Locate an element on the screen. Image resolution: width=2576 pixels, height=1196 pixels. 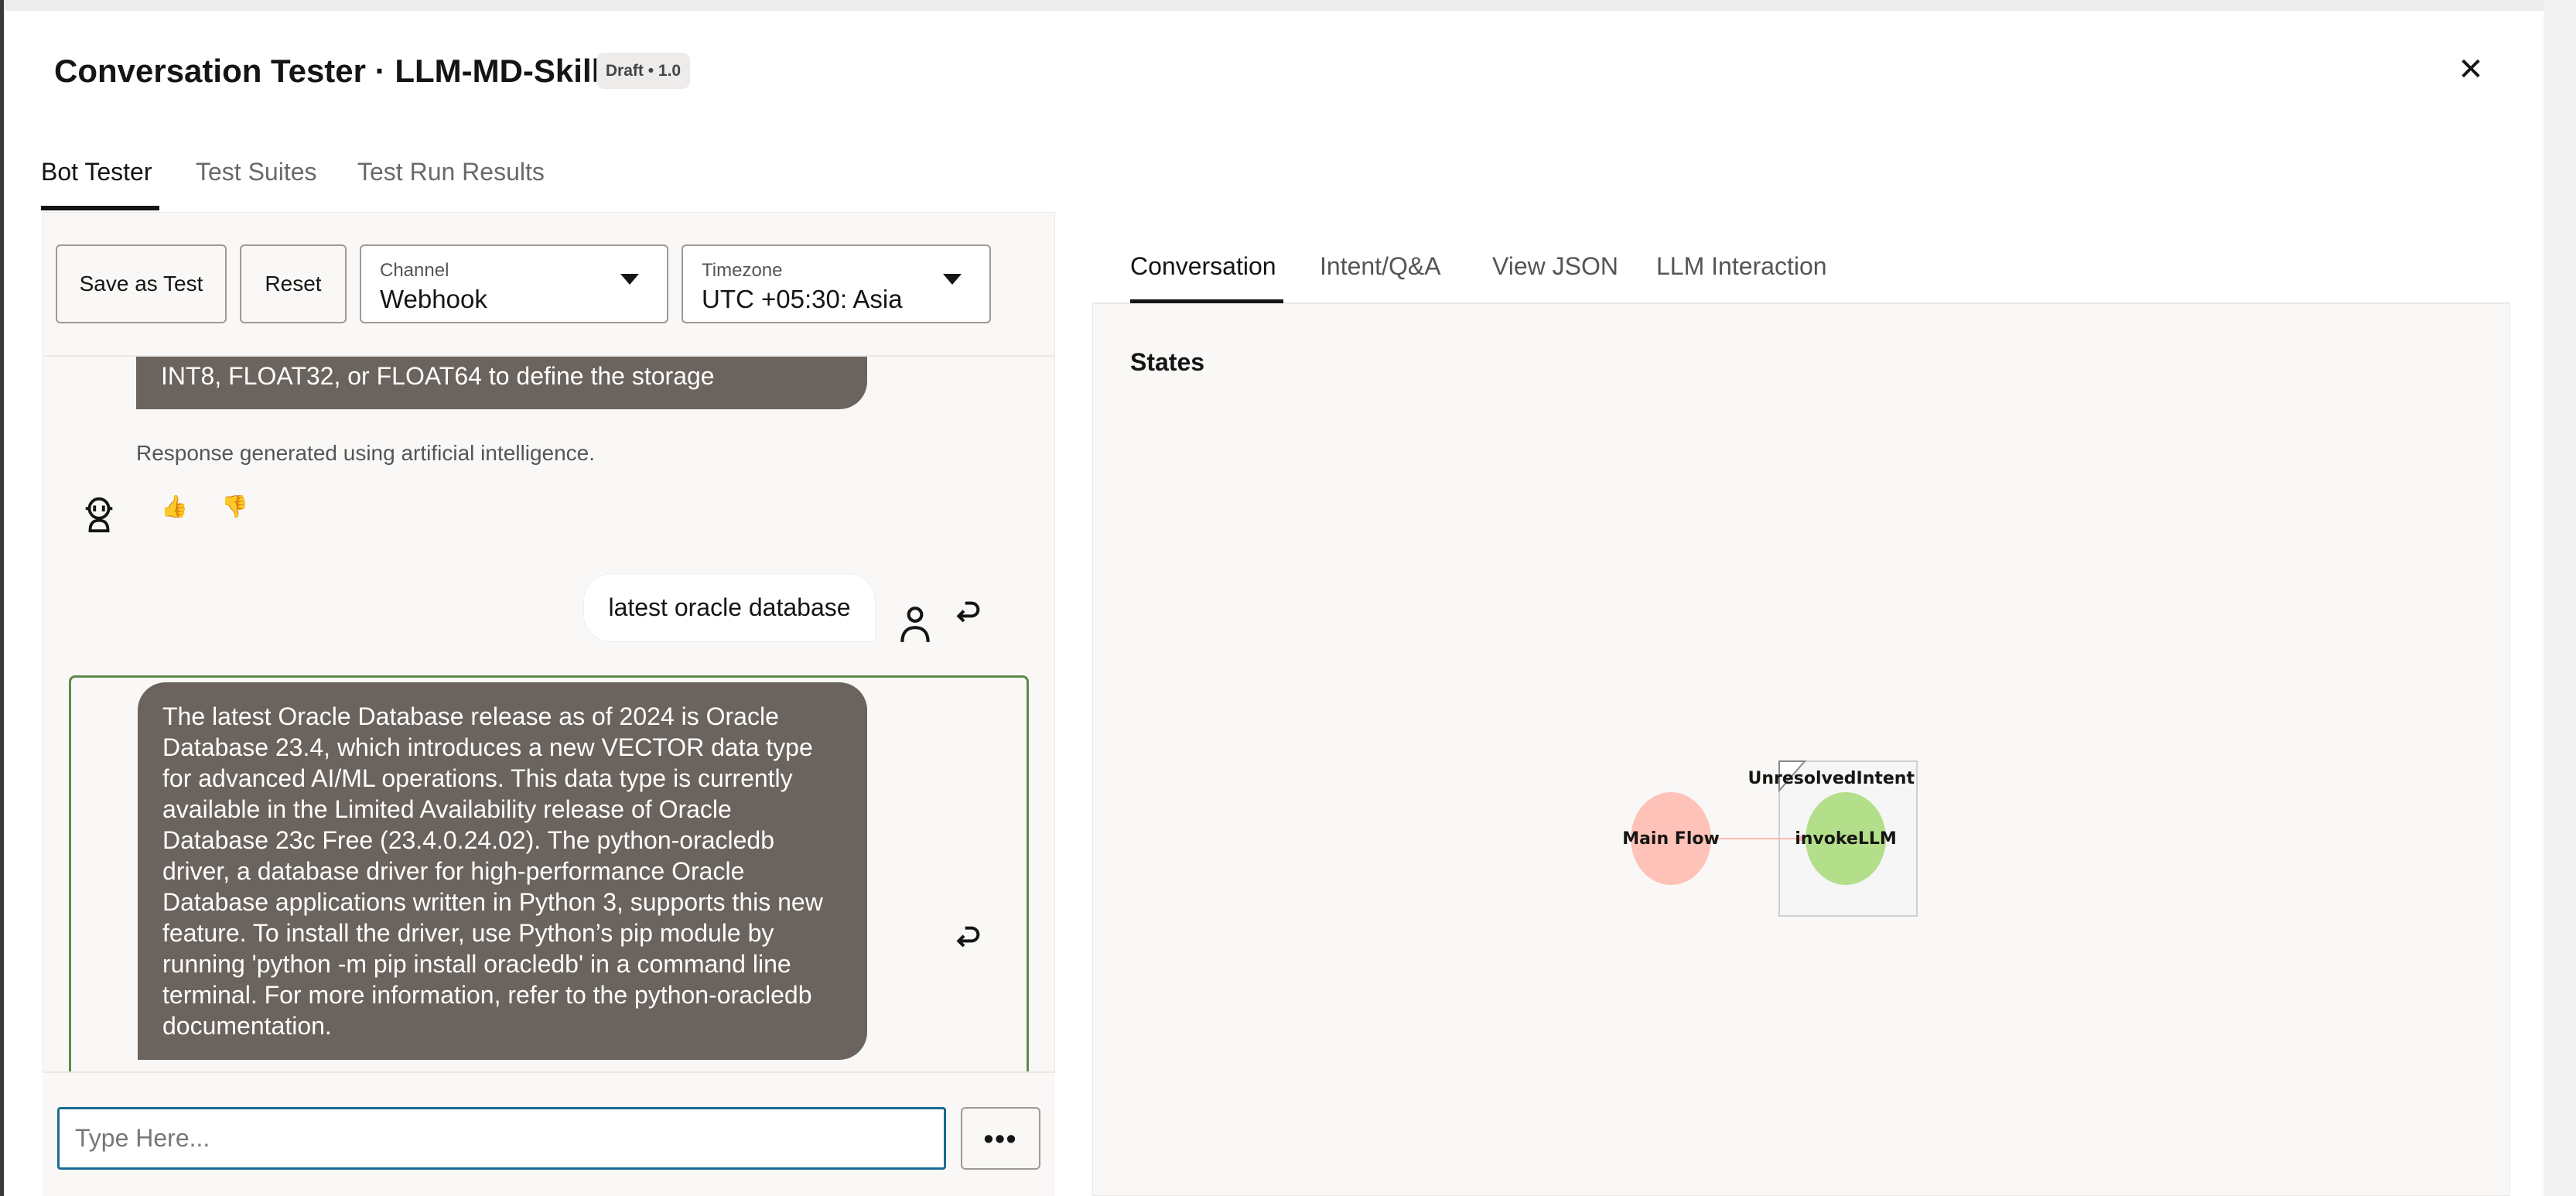
user-message: latest oracle database is located at coordinates (729, 607).